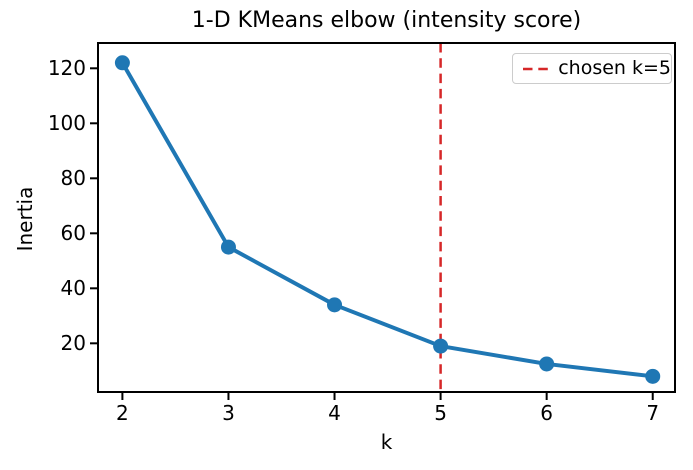 This screenshot has height=470, width=693. Describe the element at coordinates (122, 63) in the screenshot. I see `data-point-k2` at that location.